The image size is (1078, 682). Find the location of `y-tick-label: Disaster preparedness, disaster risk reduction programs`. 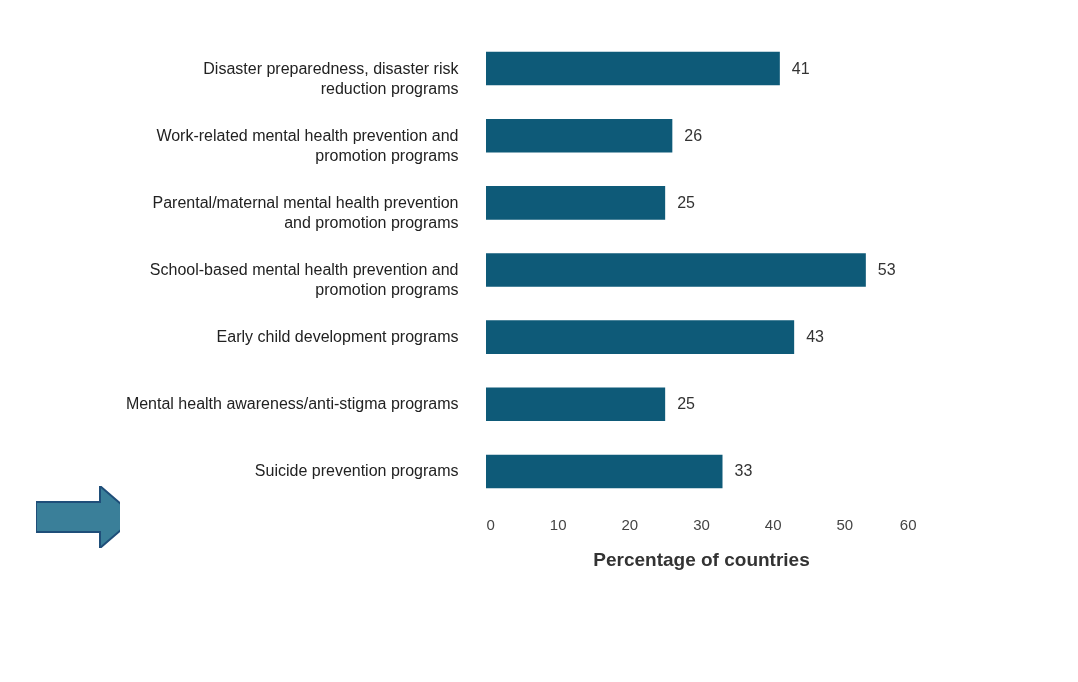

y-tick-label: Disaster preparedness, disaster risk reduction programs is located at coordinates (331, 78).